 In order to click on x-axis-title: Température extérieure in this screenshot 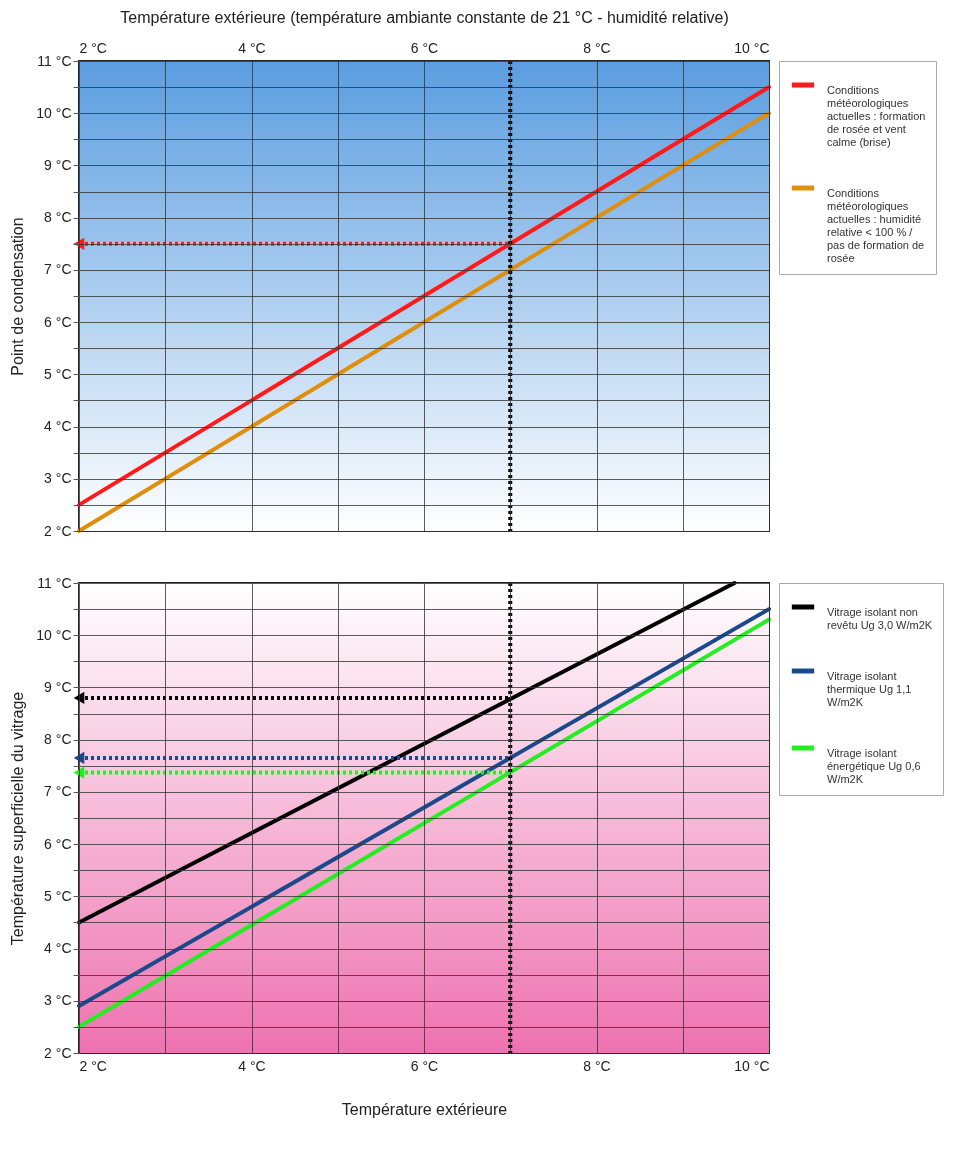, I will do `click(424, 1109)`.